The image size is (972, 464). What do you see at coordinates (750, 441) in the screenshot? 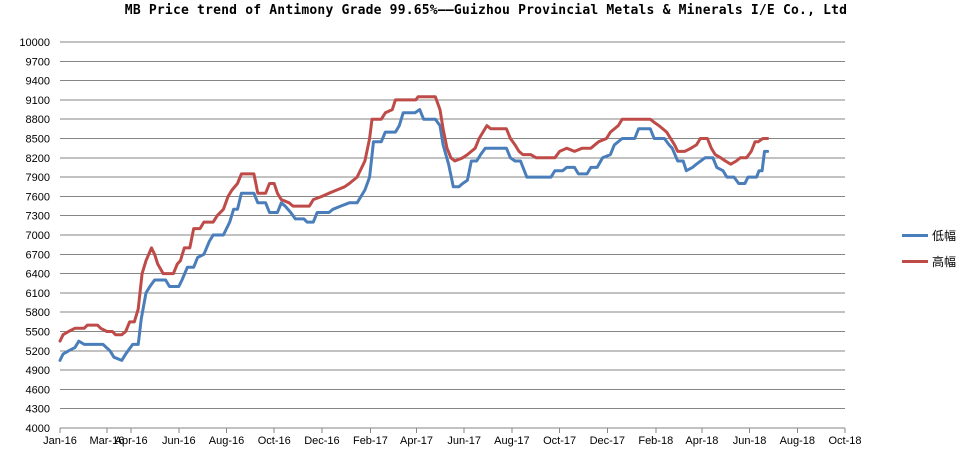
I see `x-tick-label: Jun-18` at bounding box center [750, 441].